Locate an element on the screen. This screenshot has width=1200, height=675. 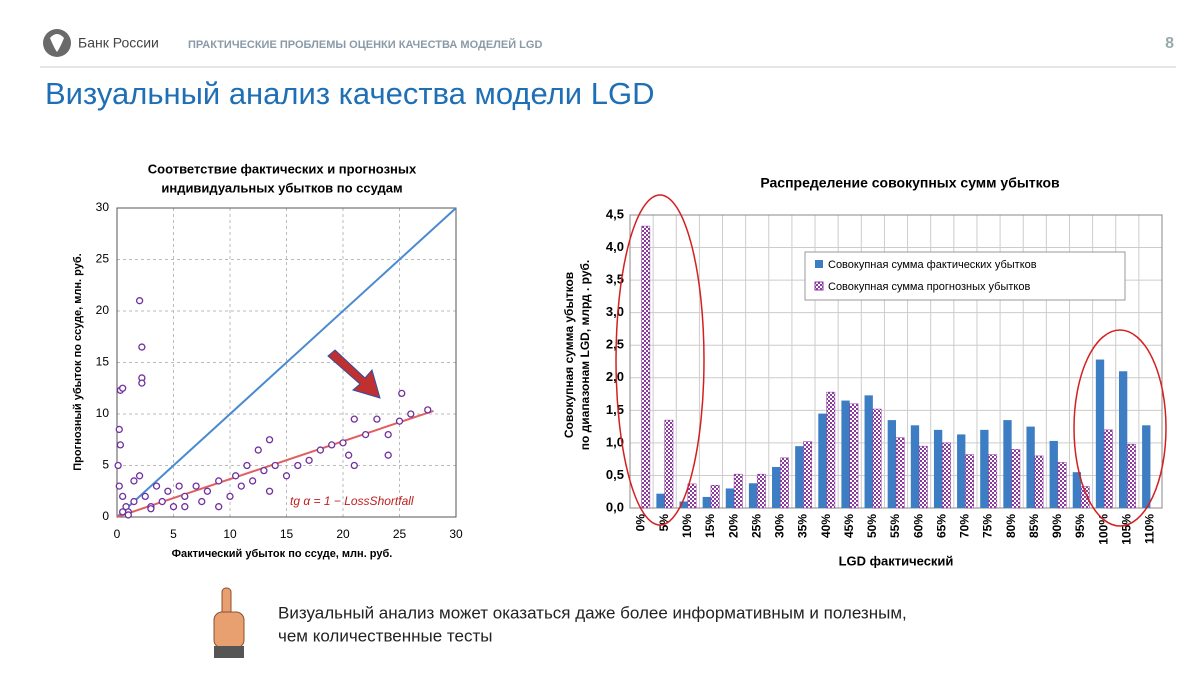
y-tick-label: 15 is located at coordinates (103, 362).